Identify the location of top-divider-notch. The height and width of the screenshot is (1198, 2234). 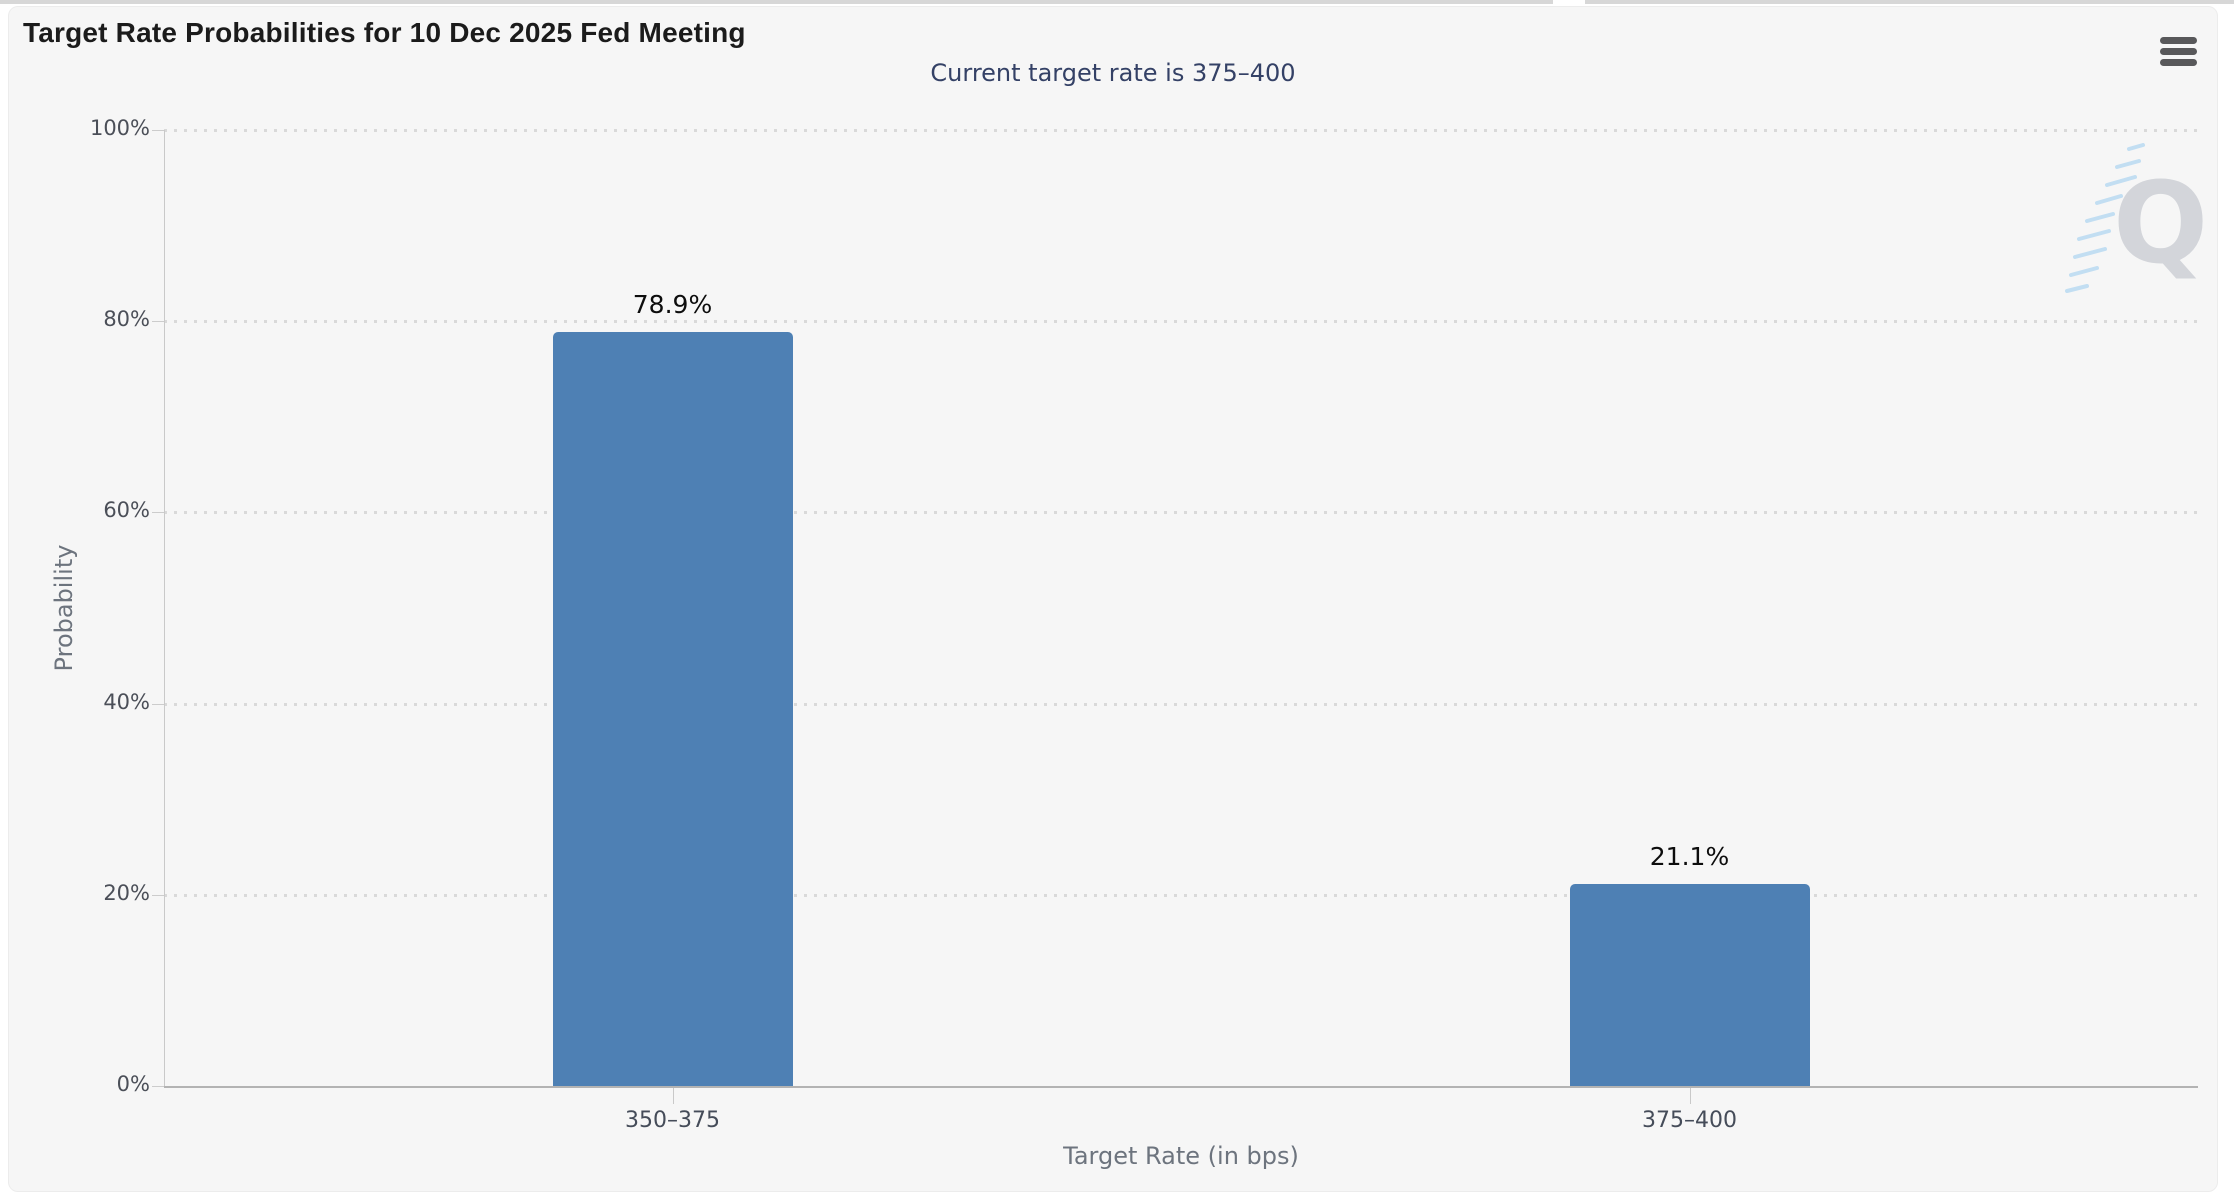
(1569, 2).